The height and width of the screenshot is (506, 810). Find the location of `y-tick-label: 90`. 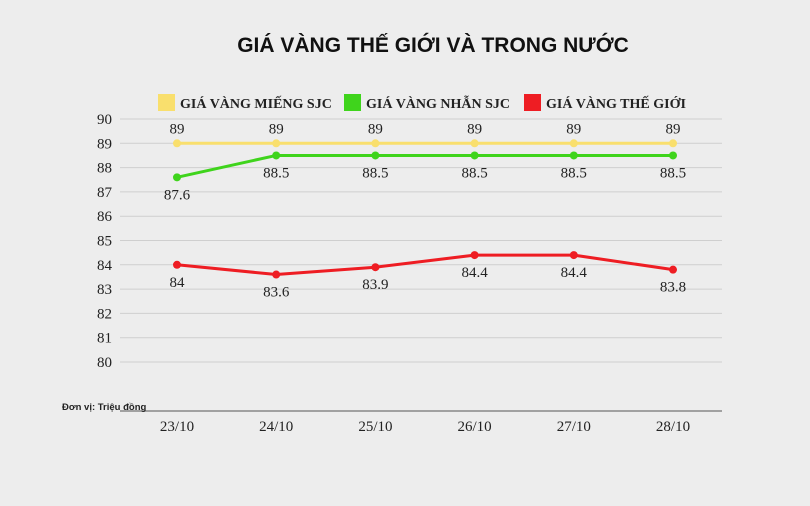

y-tick-label: 90 is located at coordinates (104, 120).